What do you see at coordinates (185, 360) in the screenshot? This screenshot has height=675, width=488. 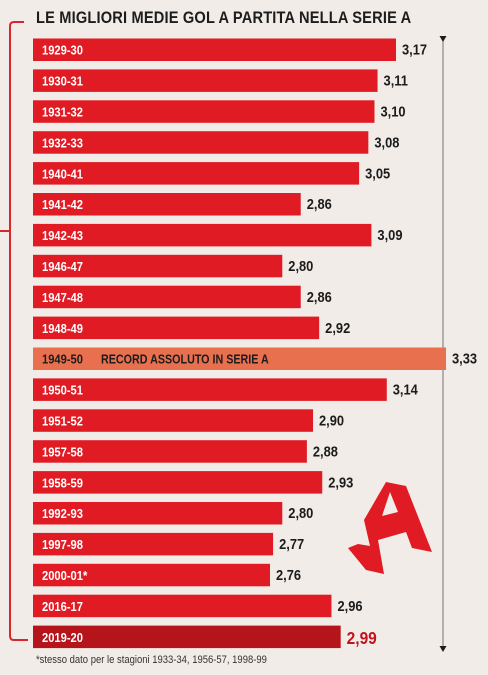 I see `record-annotation: RECORD ASSOLUTO IN SERIE A` at bounding box center [185, 360].